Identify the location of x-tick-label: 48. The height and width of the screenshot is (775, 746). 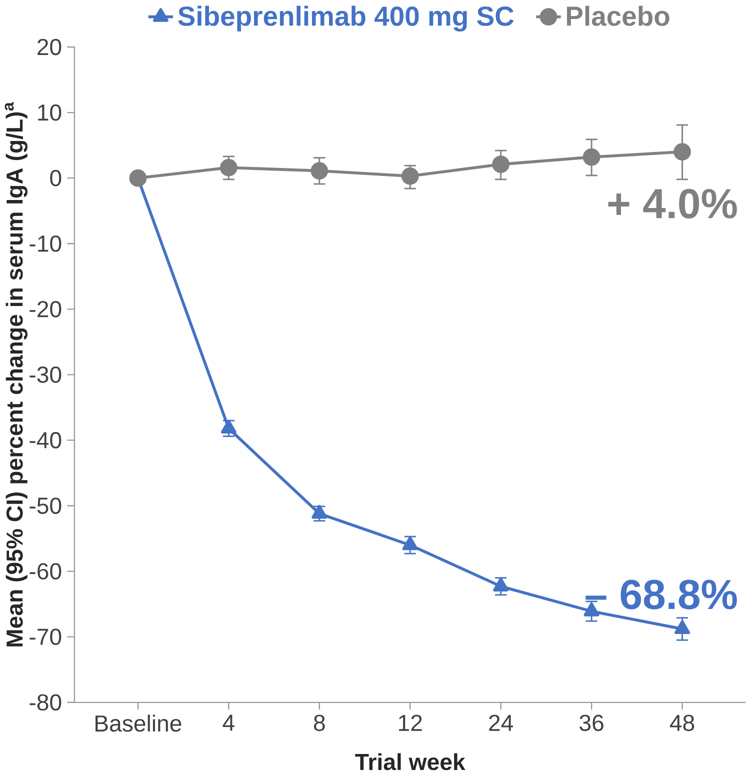
(682, 723).